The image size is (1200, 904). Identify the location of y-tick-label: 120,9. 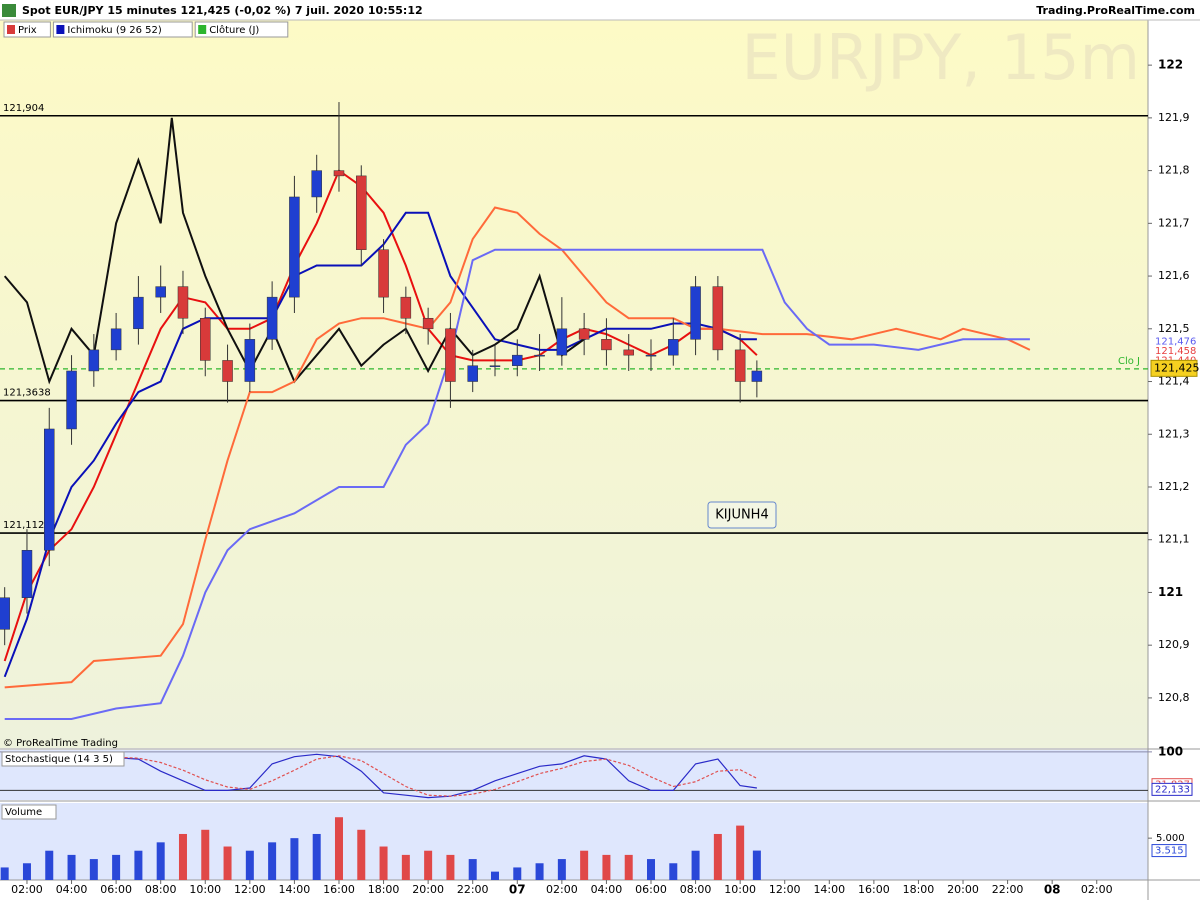
(1174, 644).